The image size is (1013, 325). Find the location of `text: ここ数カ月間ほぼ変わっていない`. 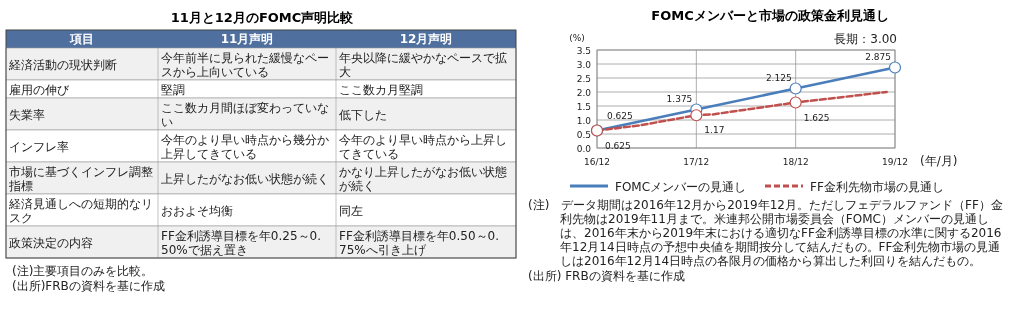

text: ここ数カ月間ほぼ変わっていない is located at coordinates (245, 114).